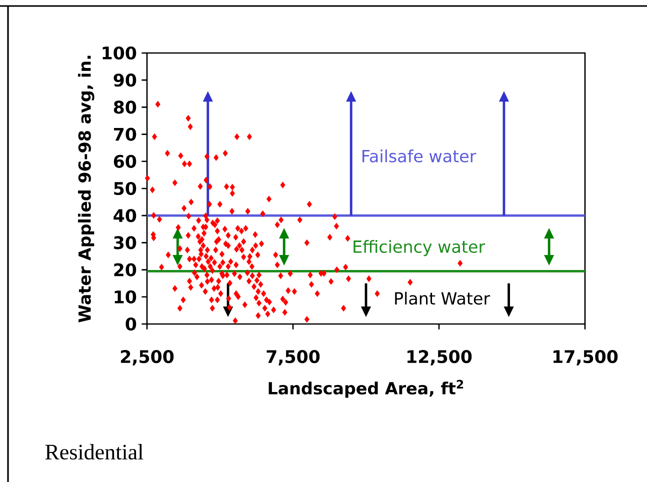  What do you see at coordinates (586, 358) in the screenshot?
I see `x-tick-label: 17,500` at bounding box center [586, 358].